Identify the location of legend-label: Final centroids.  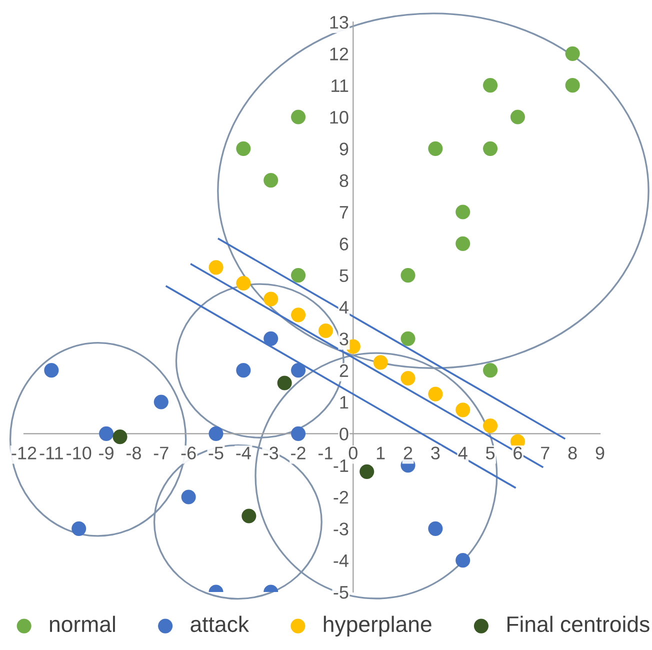
(578, 624).